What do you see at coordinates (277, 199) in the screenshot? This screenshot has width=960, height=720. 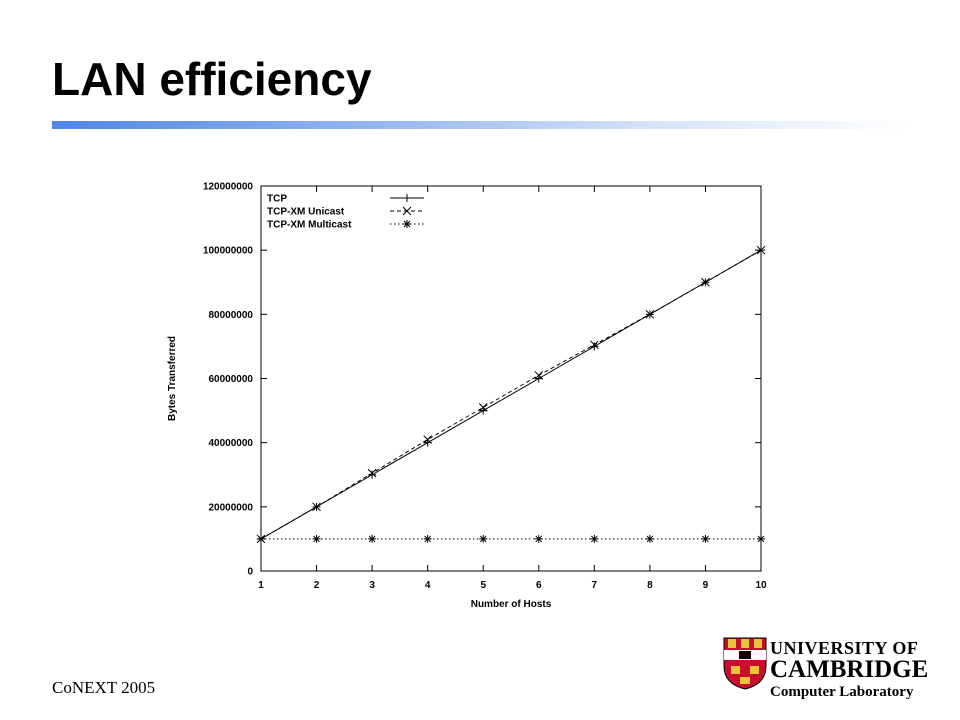 I see `legend-label: TCP` at bounding box center [277, 199].